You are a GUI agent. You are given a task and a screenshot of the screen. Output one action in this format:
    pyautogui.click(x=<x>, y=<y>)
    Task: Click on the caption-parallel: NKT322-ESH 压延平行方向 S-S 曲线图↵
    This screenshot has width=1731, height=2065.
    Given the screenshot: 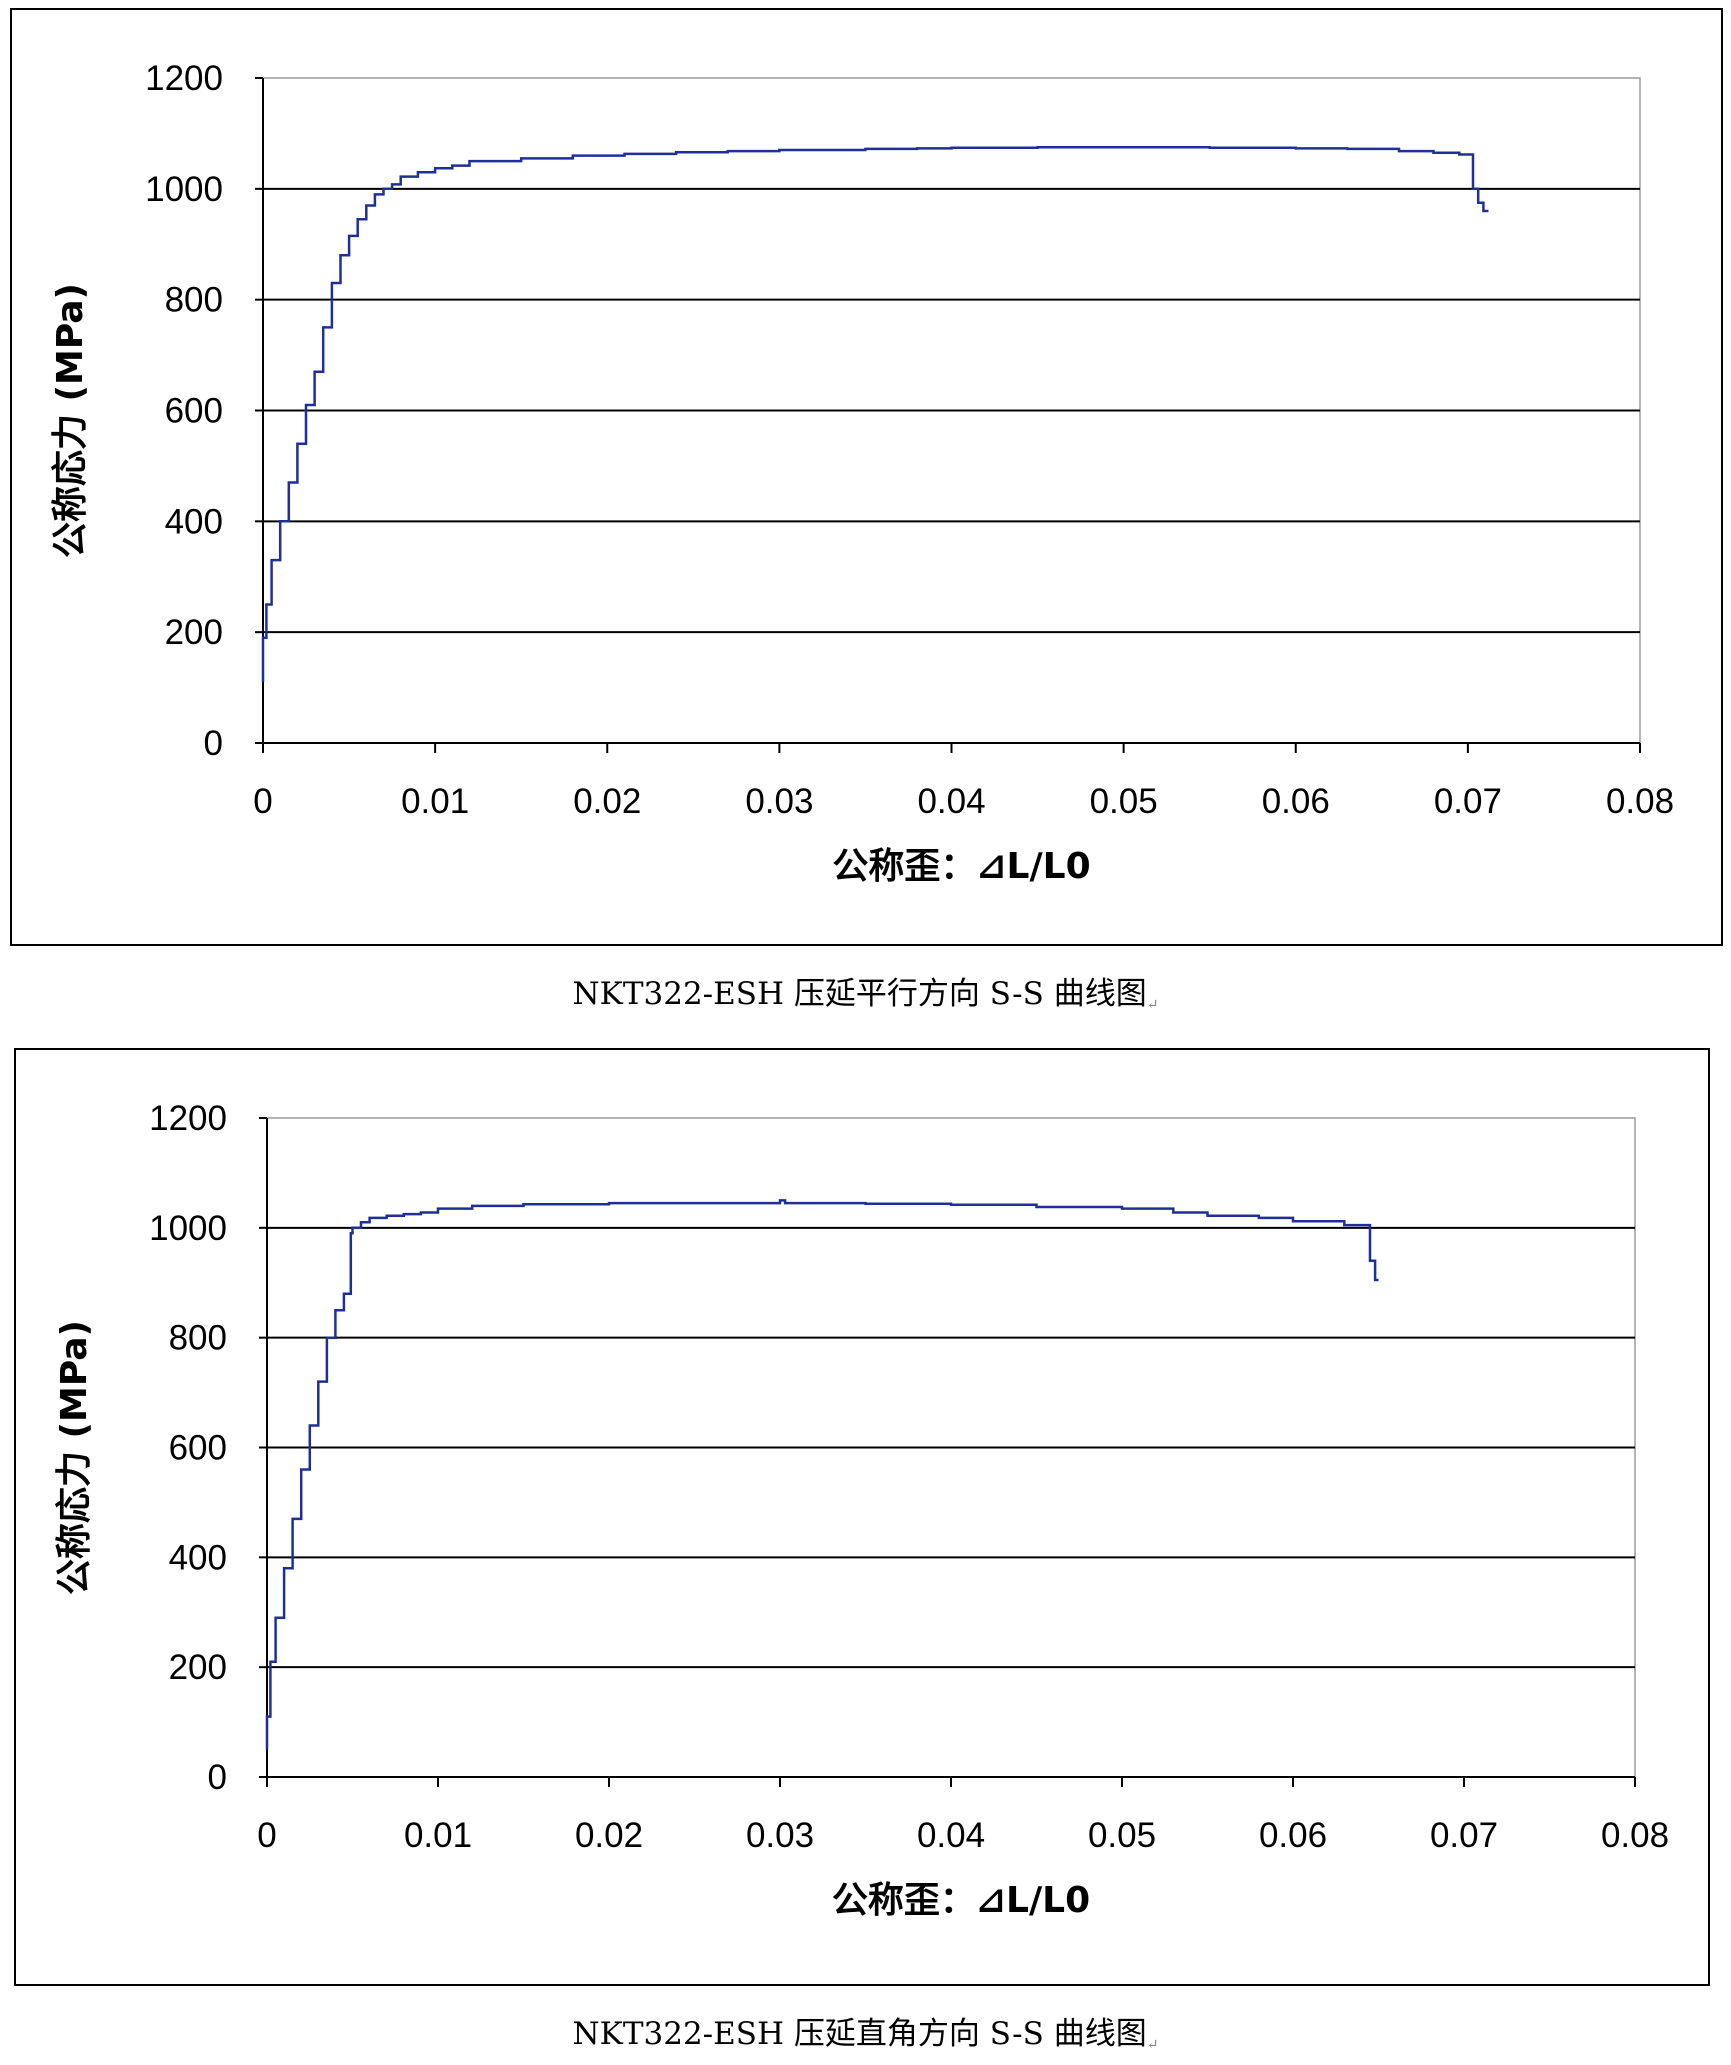 What is the action you would take?
    pyautogui.click(x=865, y=990)
    